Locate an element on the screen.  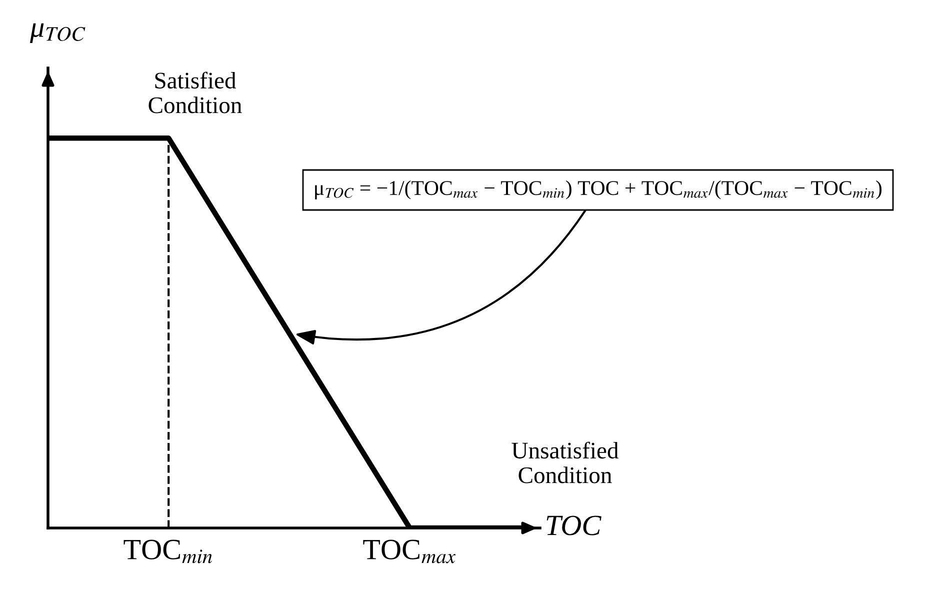
annotation: Unsatisfied Condition is located at coordinates (565, 463).